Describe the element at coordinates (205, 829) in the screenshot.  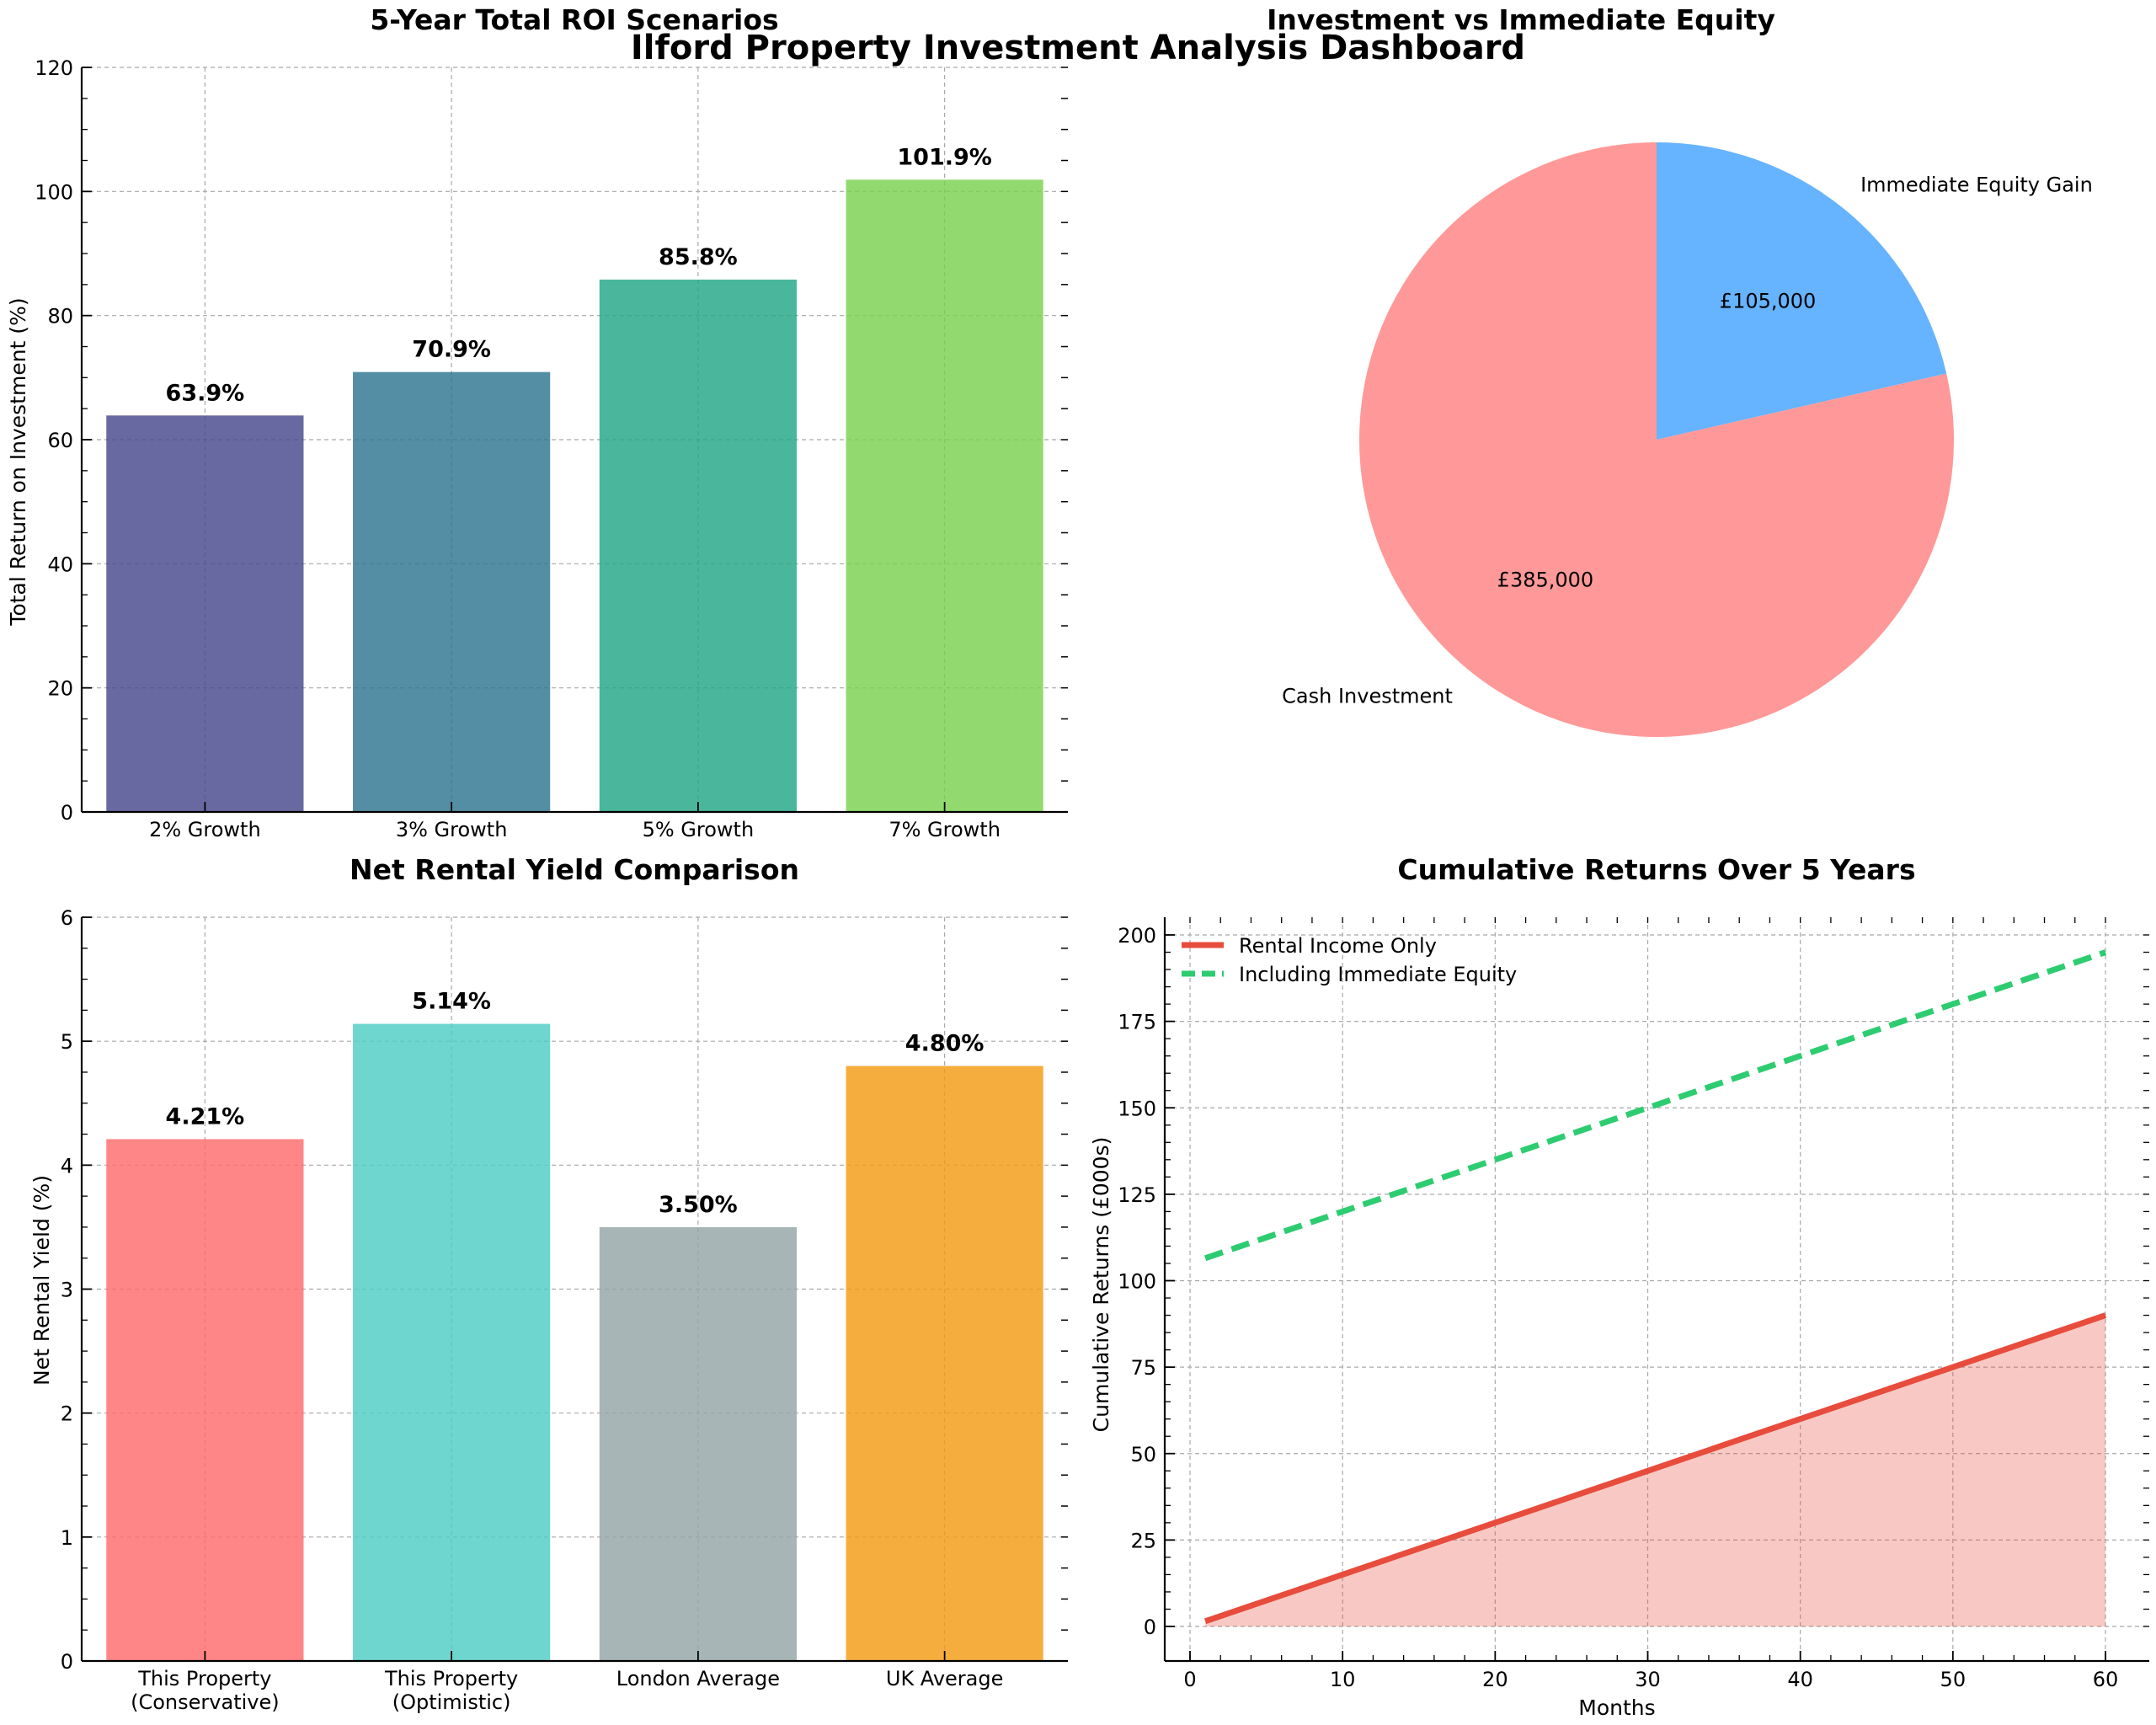
I see `x-tick-label: 2% Growth` at that location.